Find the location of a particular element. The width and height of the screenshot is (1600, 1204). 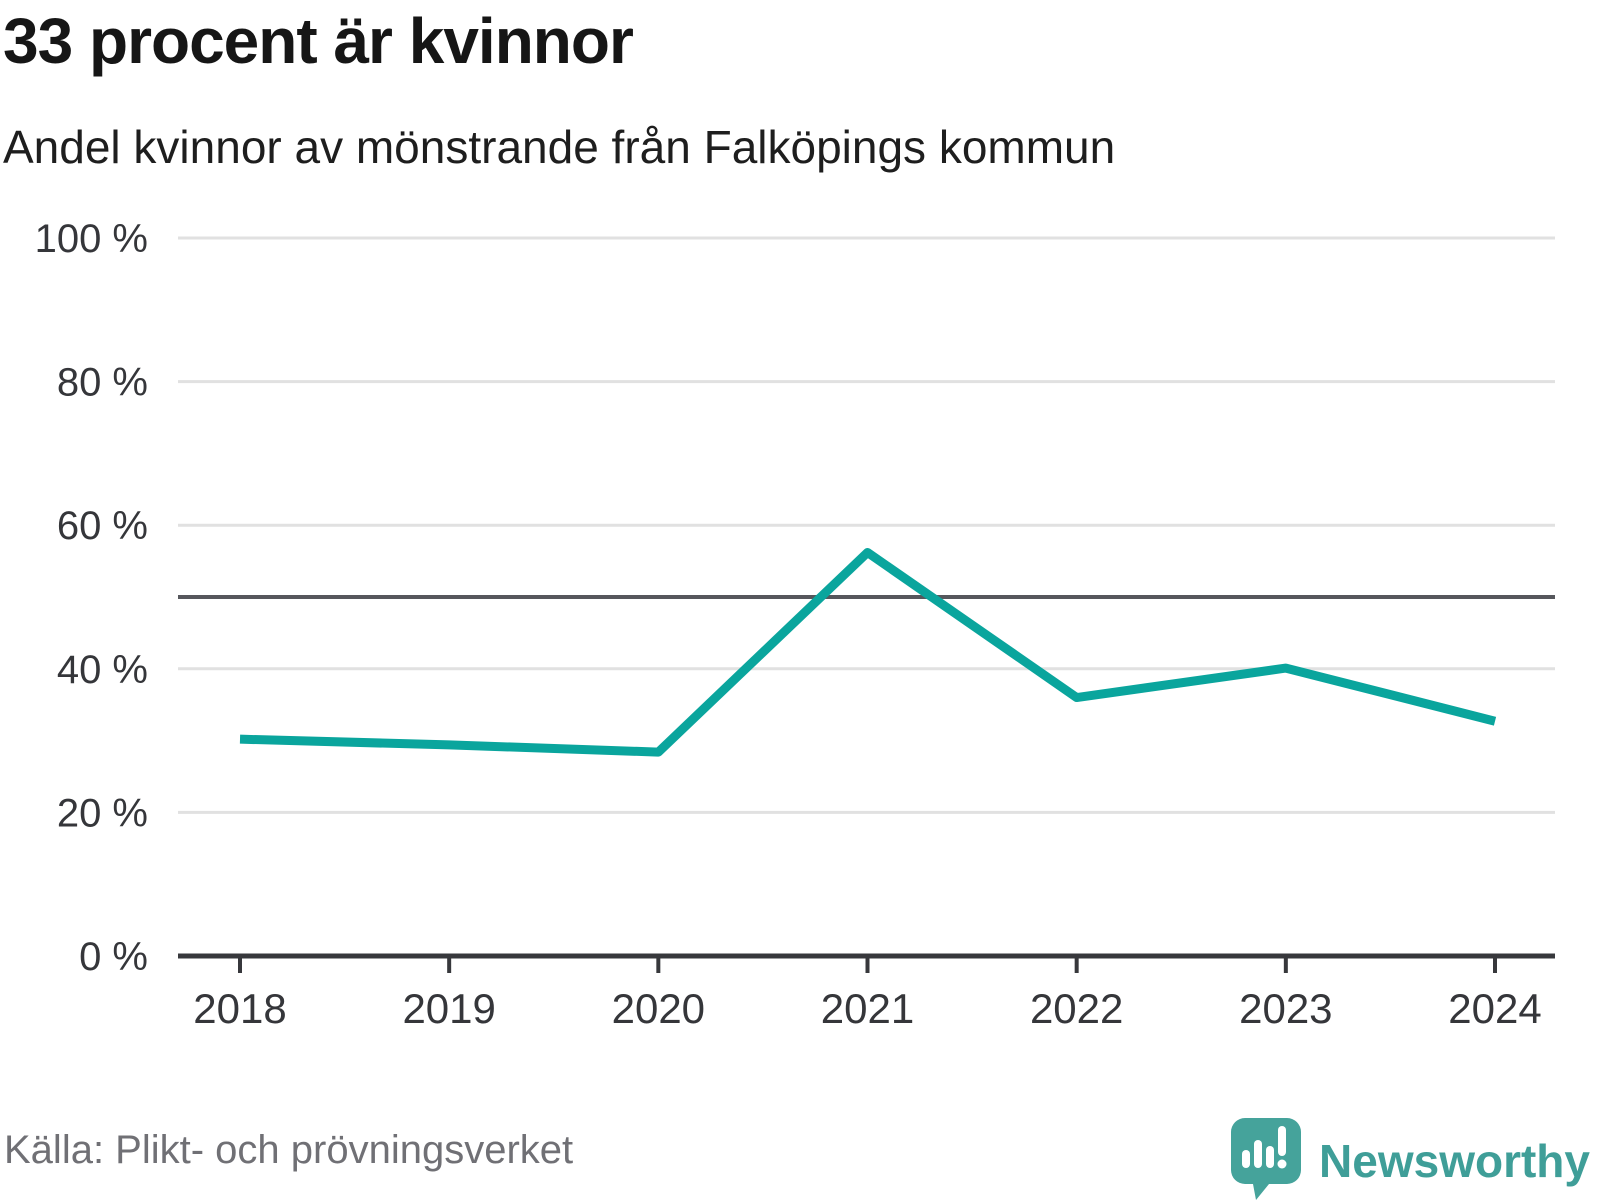

x-tick-label: 2021 is located at coordinates (867, 1008).